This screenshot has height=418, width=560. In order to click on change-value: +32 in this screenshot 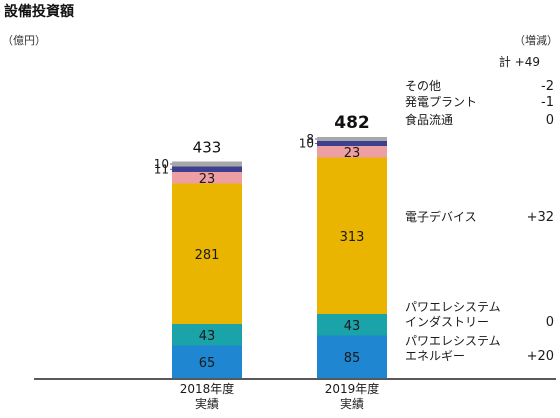, I will do `click(540, 217)`.